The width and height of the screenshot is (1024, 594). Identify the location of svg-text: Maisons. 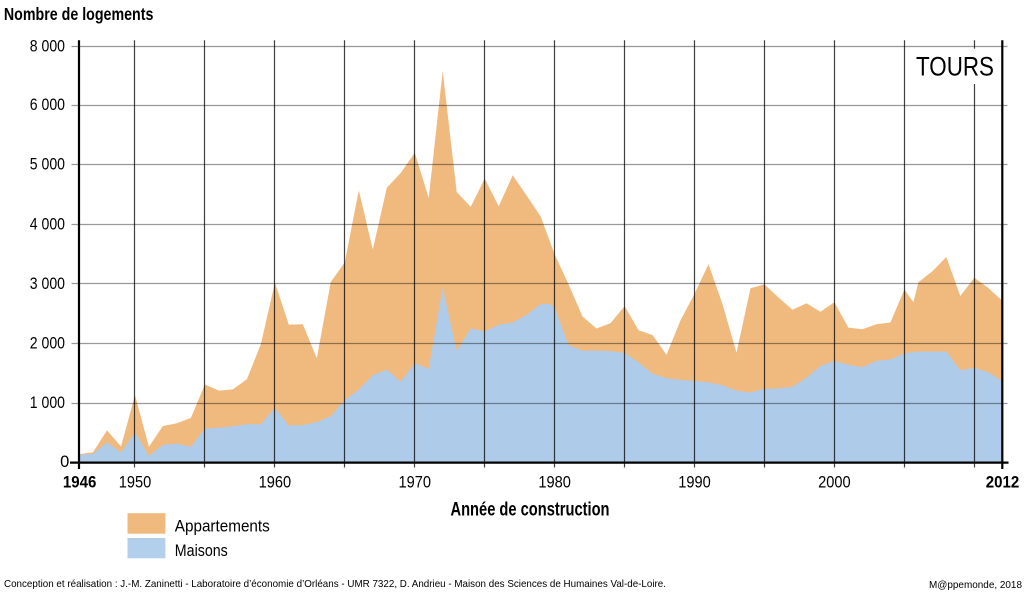
(201, 550).